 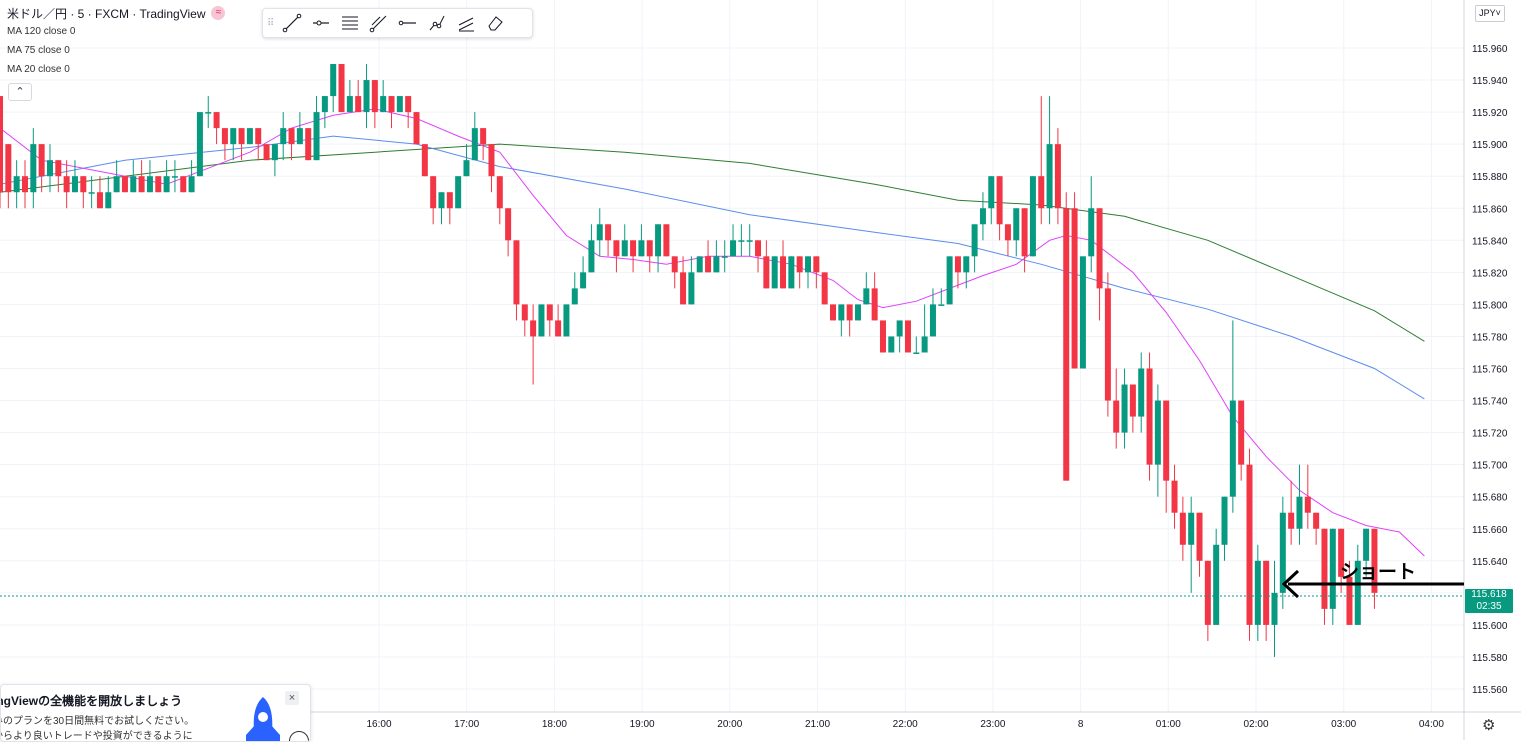 What do you see at coordinates (1378, 572) in the screenshot?
I see `short-annotation-label: ショート` at bounding box center [1378, 572].